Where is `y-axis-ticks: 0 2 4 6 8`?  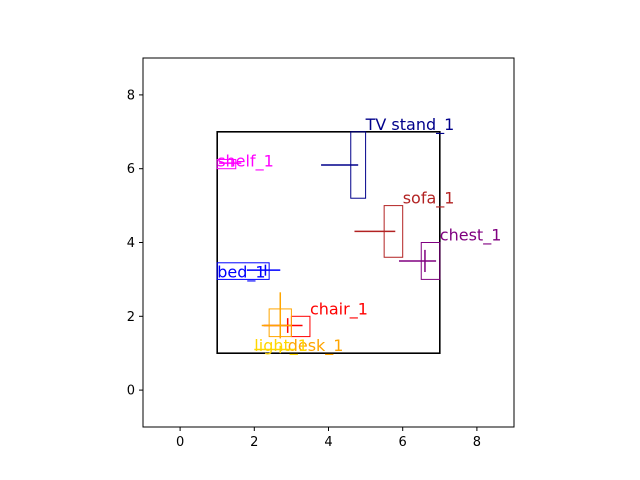
y-axis-ticks: 0 2 4 6 8 is located at coordinates (135, 243).